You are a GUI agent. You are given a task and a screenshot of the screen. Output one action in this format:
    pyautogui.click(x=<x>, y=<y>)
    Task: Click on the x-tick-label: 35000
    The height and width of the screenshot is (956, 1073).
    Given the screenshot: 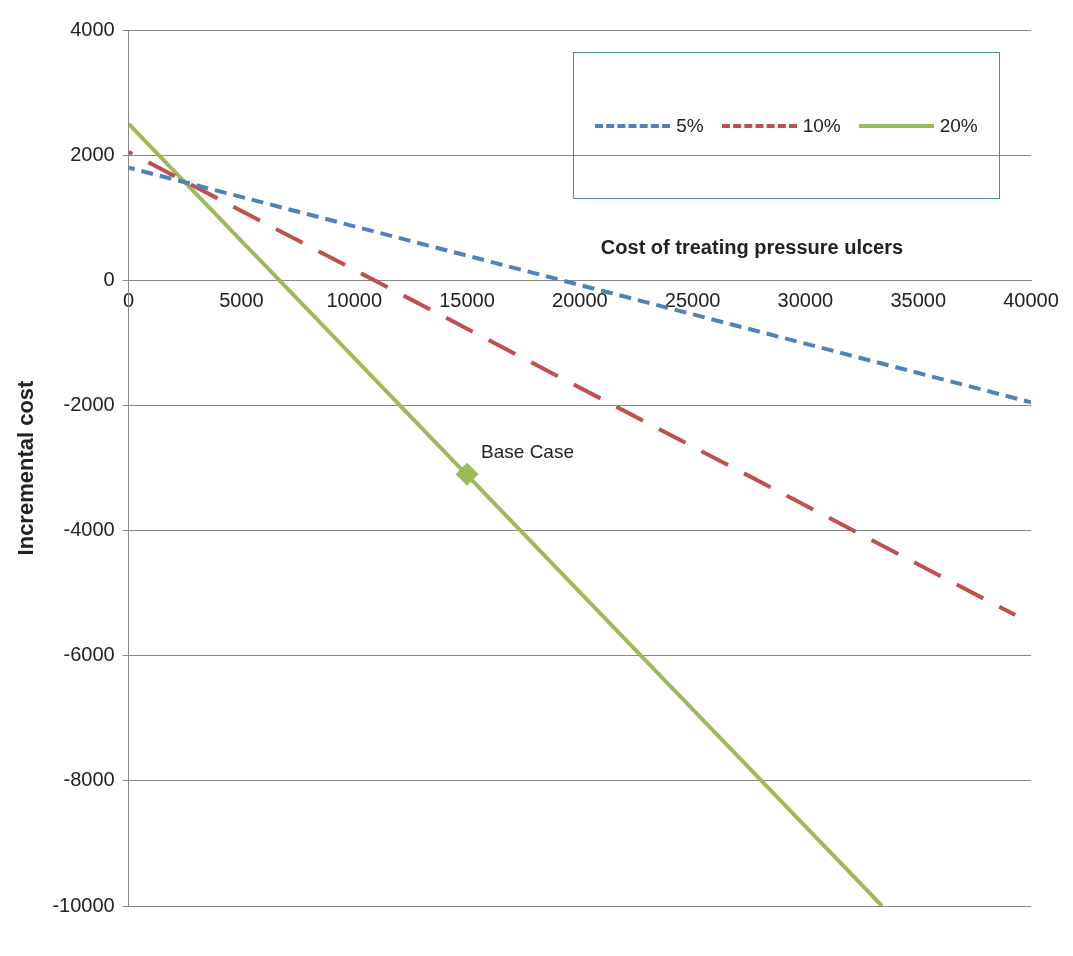 What is the action you would take?
    pyautogui.click(x=918, y=299)
    